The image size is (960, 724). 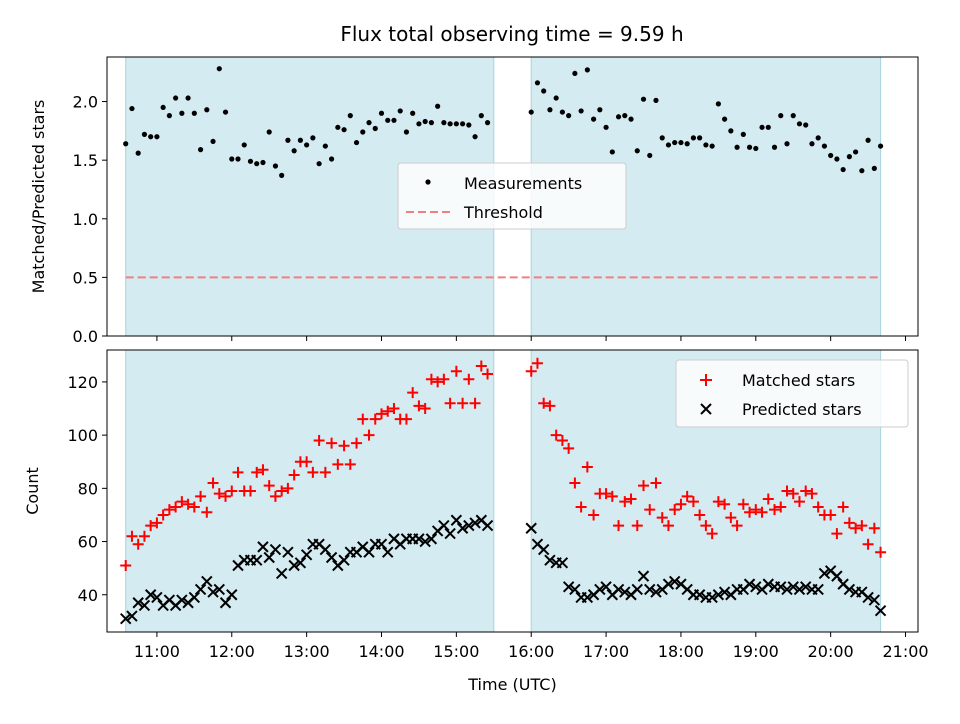 I want to click on legend: Measurements Threshold, so click(x=512, y=196).